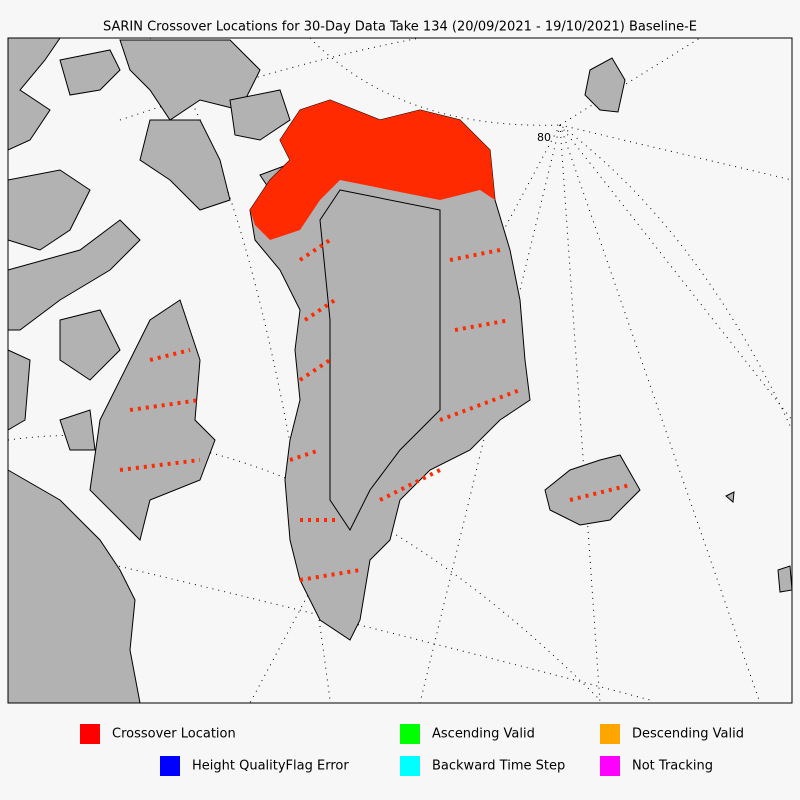 This screenshot has width=800, height=800. Describe the element at coordinates (174, 734) in the screenshot. I see `legend-label: Crossover Location` at that location.